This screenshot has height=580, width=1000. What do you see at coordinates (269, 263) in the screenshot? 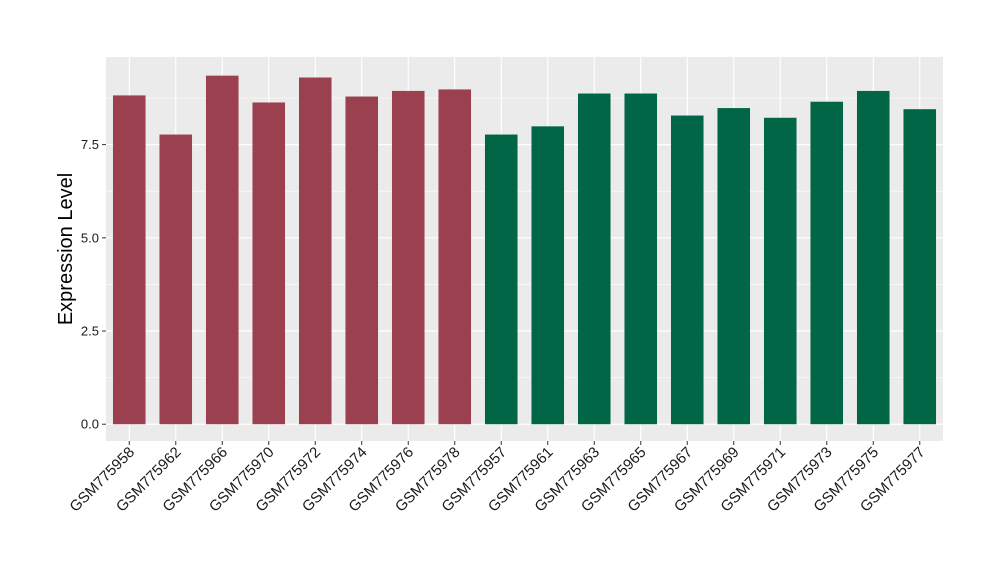
I see `bar-GSM775970` at bounding box center [269, 263].